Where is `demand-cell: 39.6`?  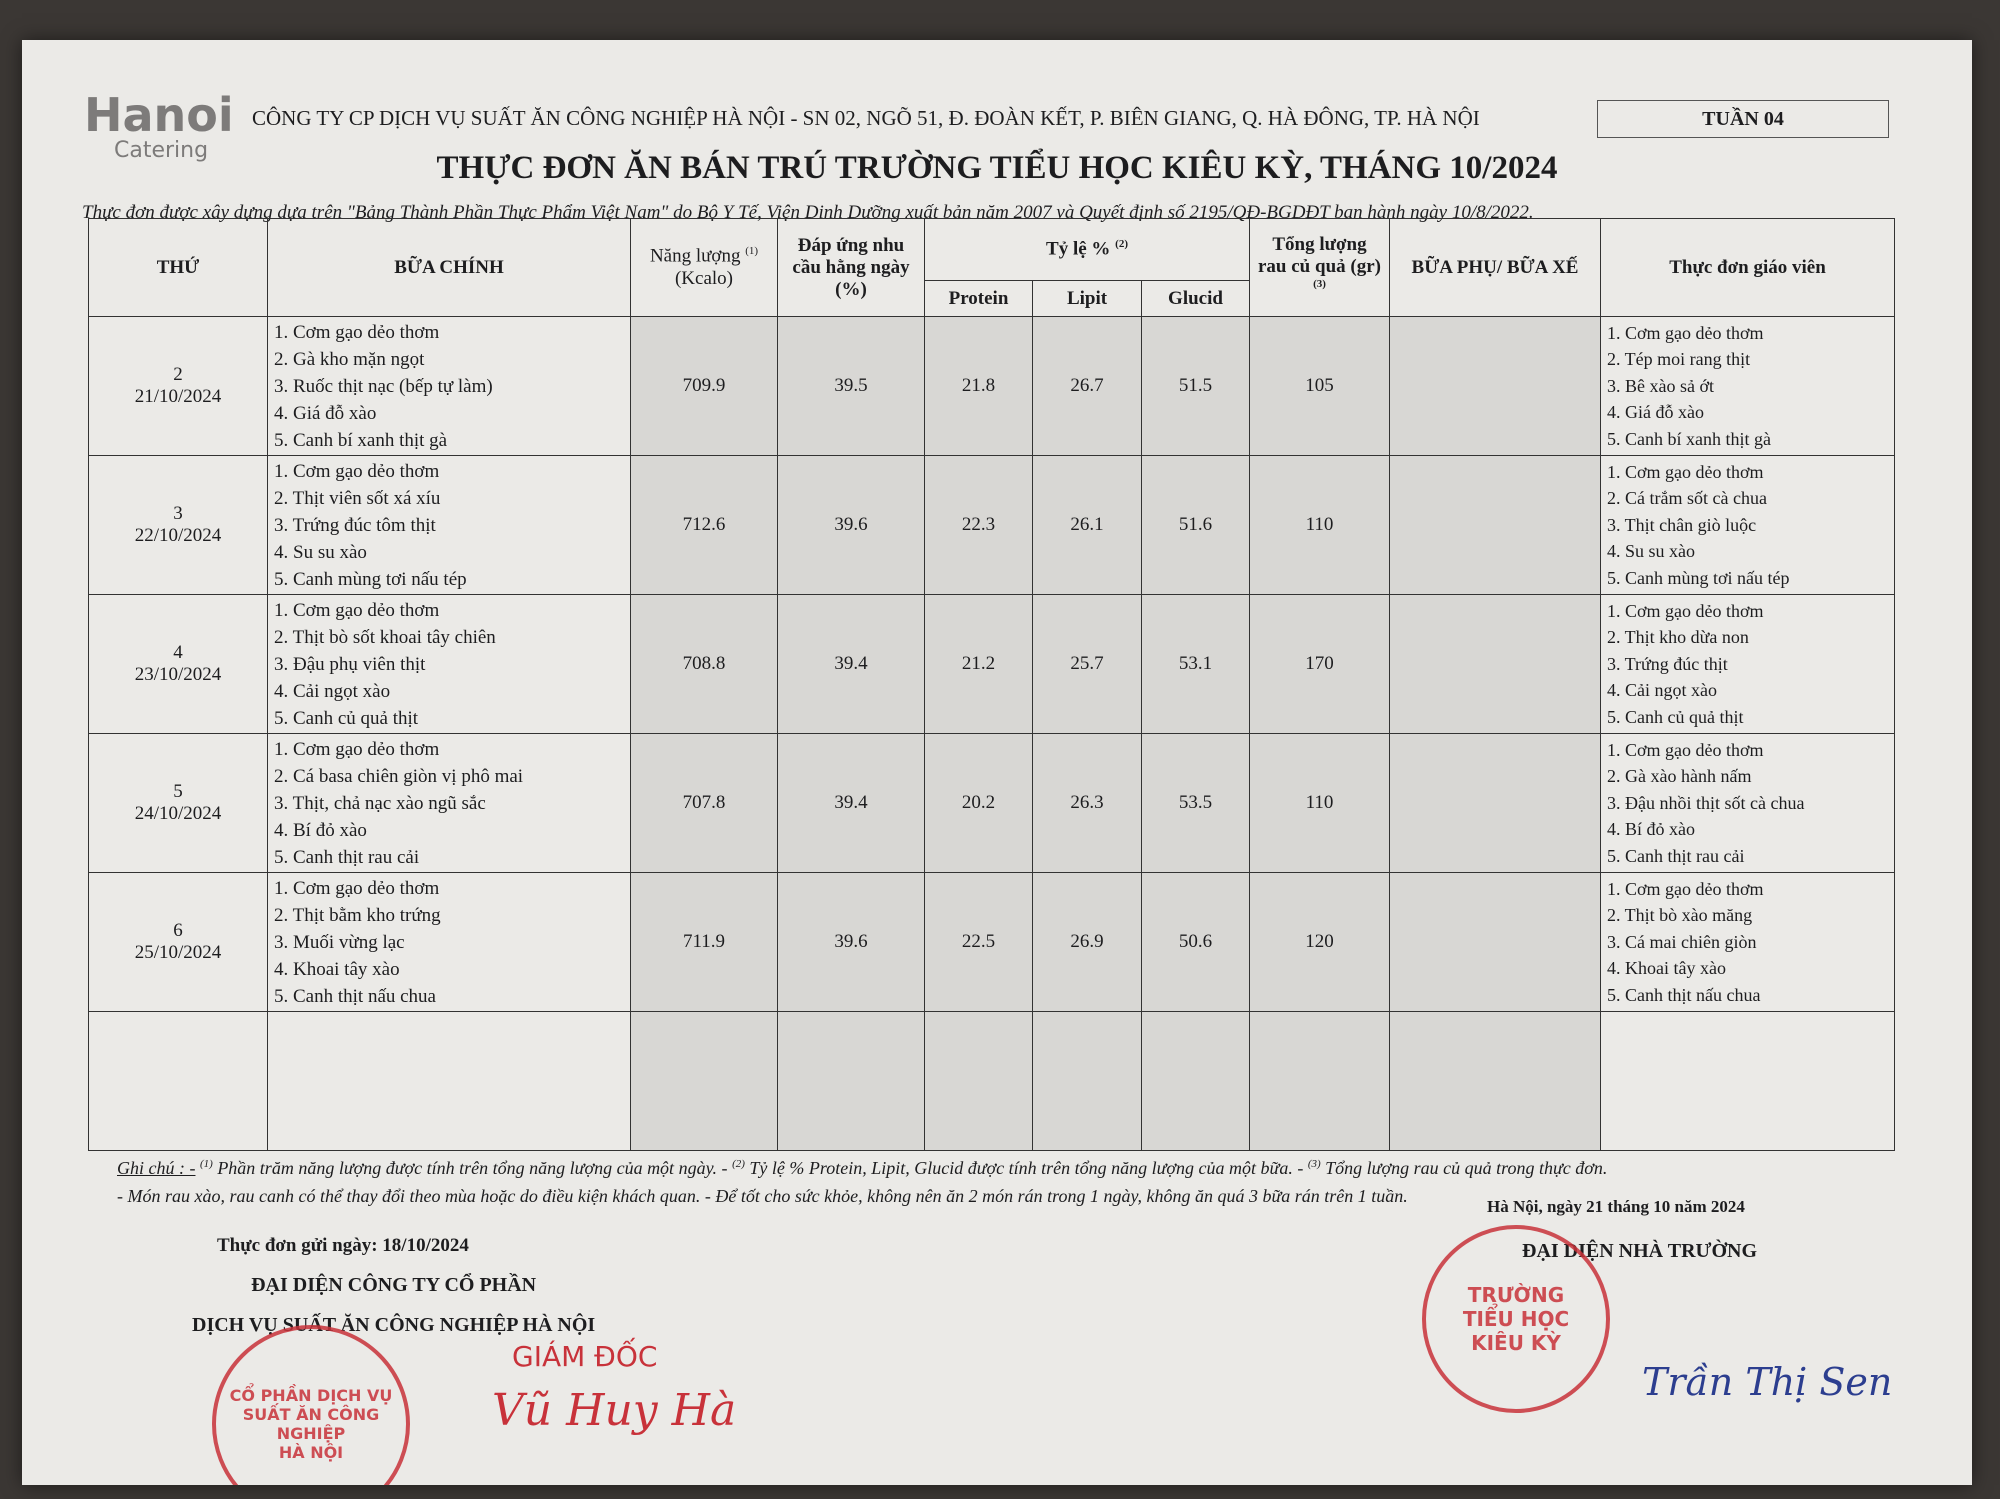
demand-cell: 39.6 is located at coordinates (851, 942).